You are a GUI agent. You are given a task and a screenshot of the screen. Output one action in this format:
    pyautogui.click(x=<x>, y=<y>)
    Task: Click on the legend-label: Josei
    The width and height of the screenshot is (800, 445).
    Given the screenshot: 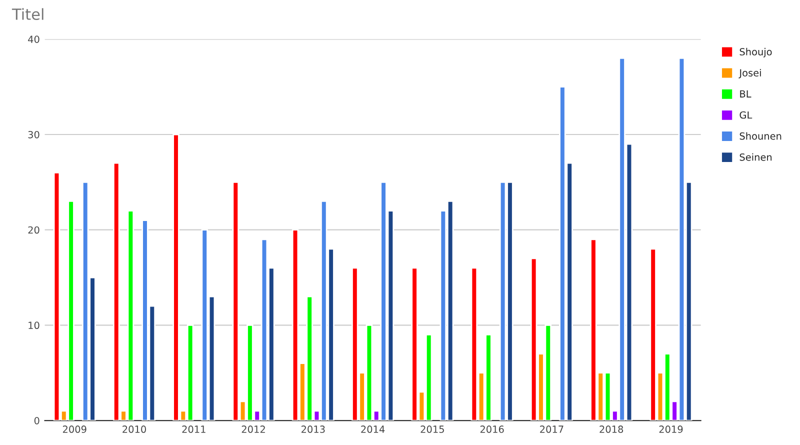 What is the action you would take?
    pyautogui.click(x=749, y=73)
    